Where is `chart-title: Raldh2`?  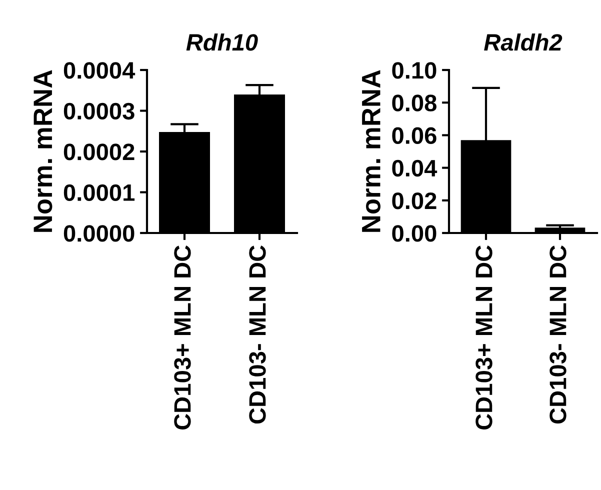 chart-title: Raldh2 is located at coordinates (523, 42).